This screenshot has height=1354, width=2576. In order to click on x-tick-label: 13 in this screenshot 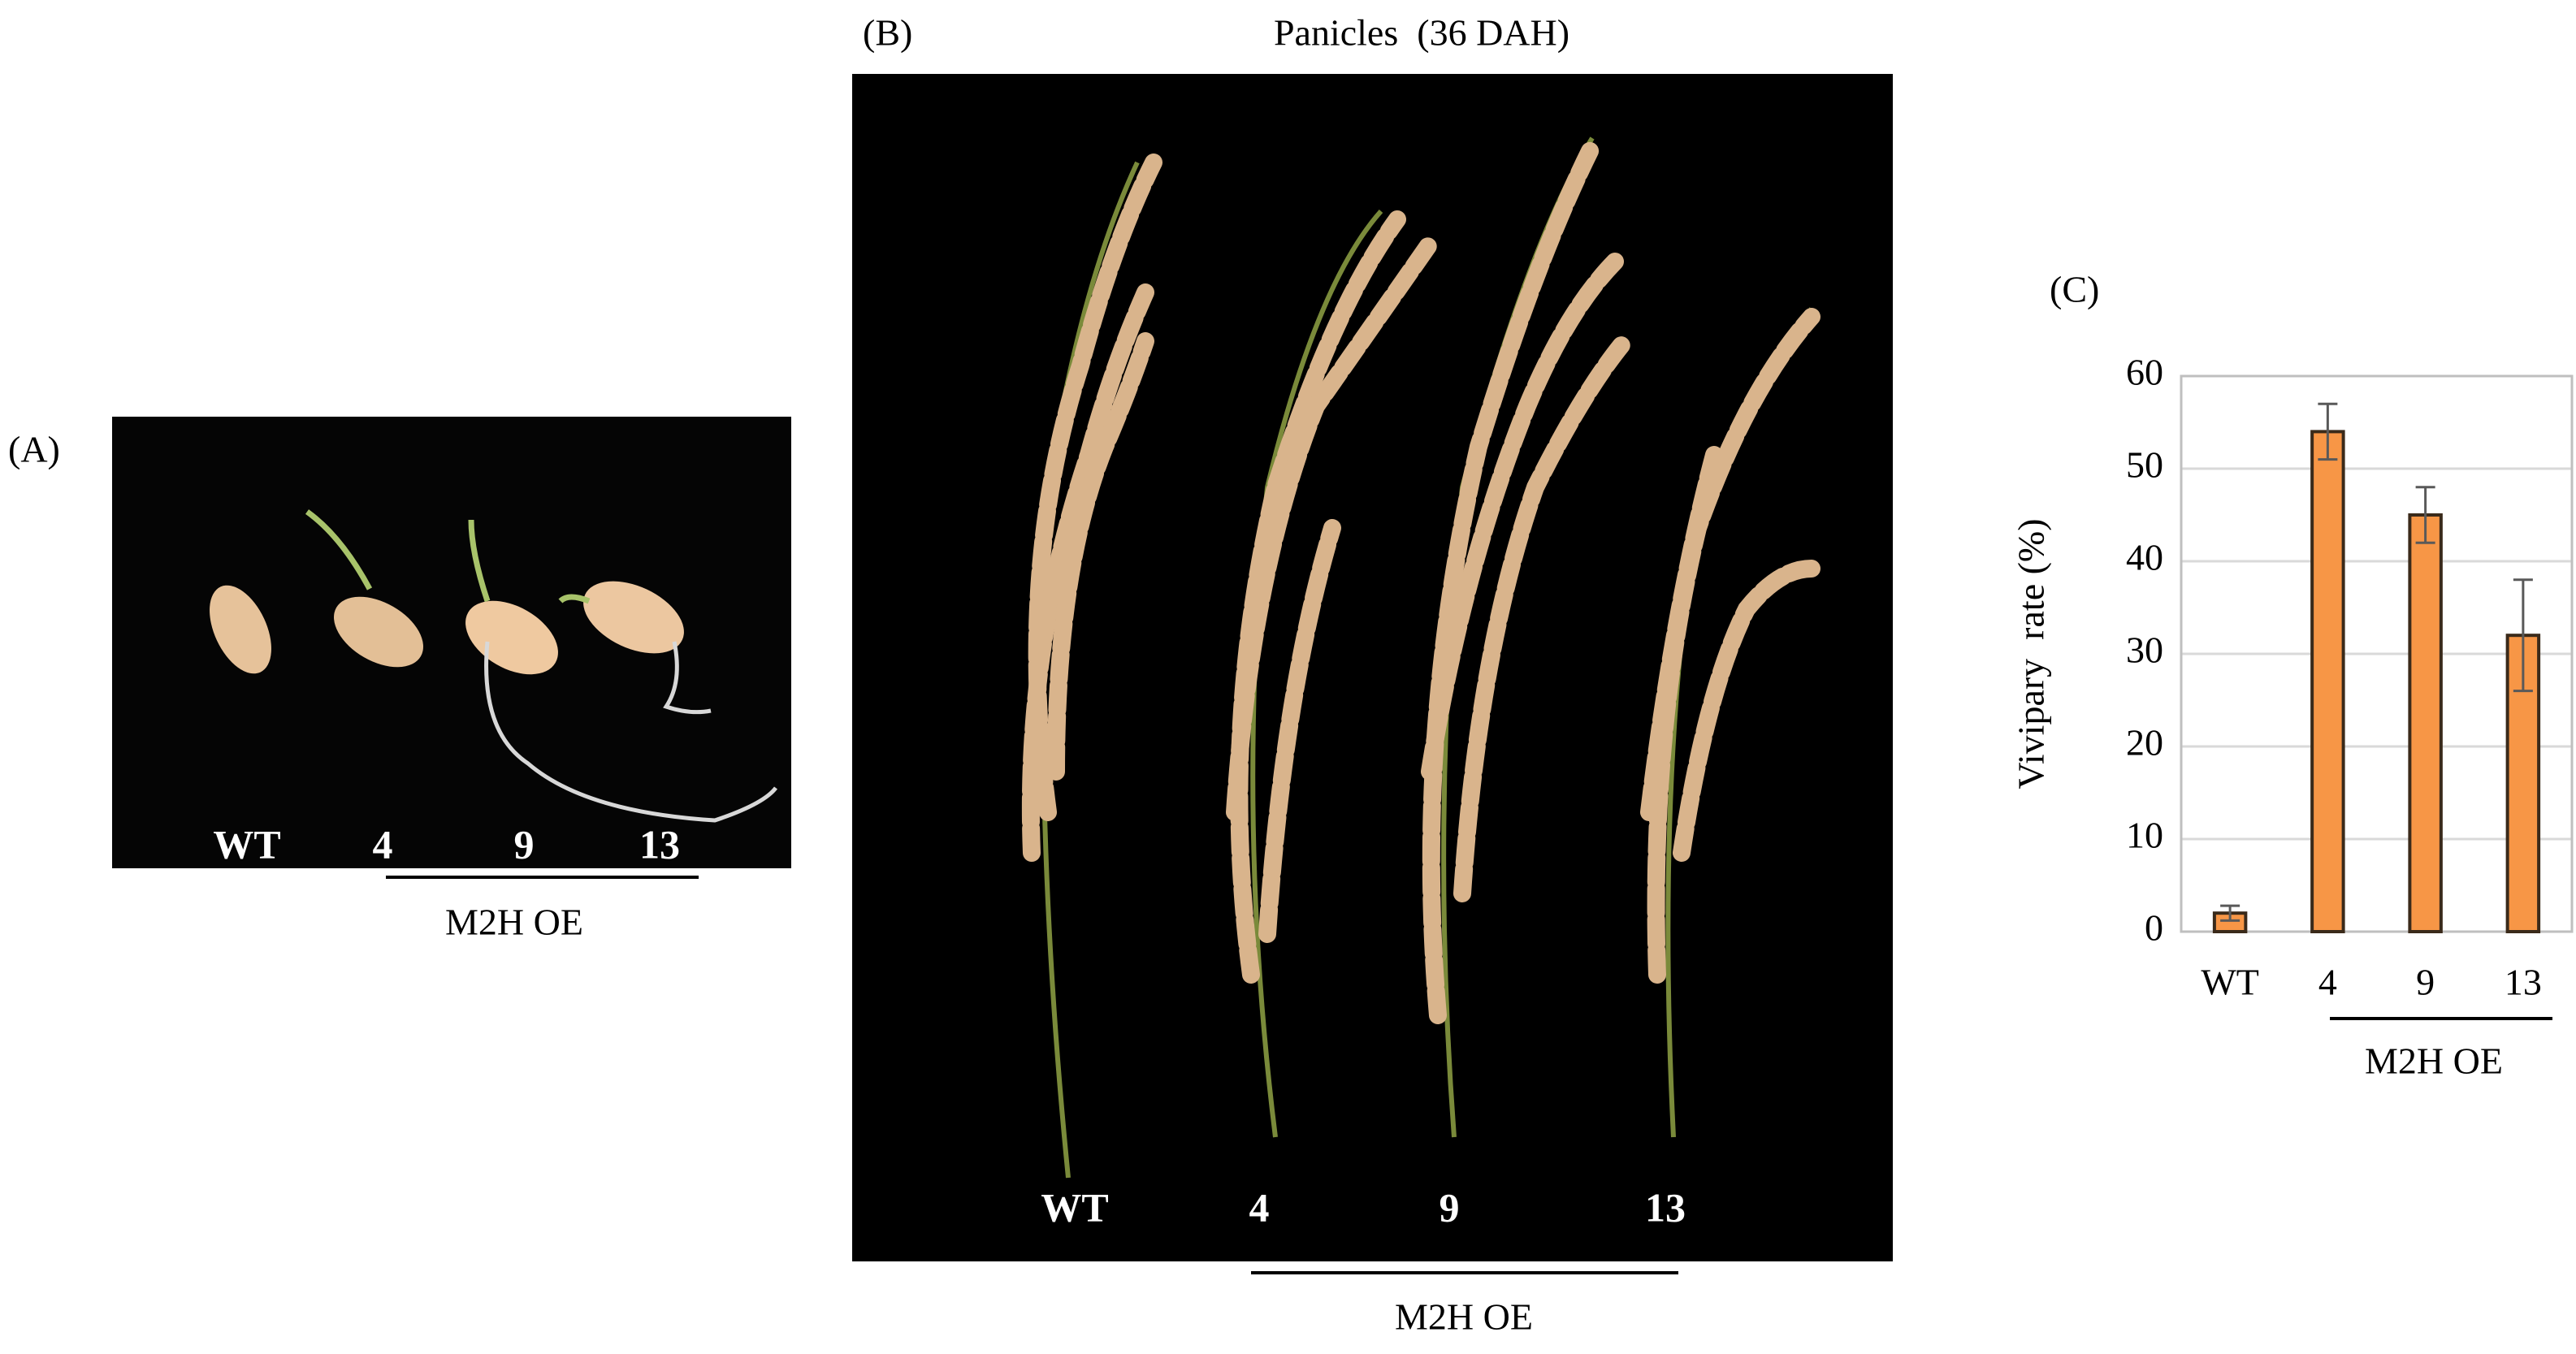, I will do `click(2523, 983)`.